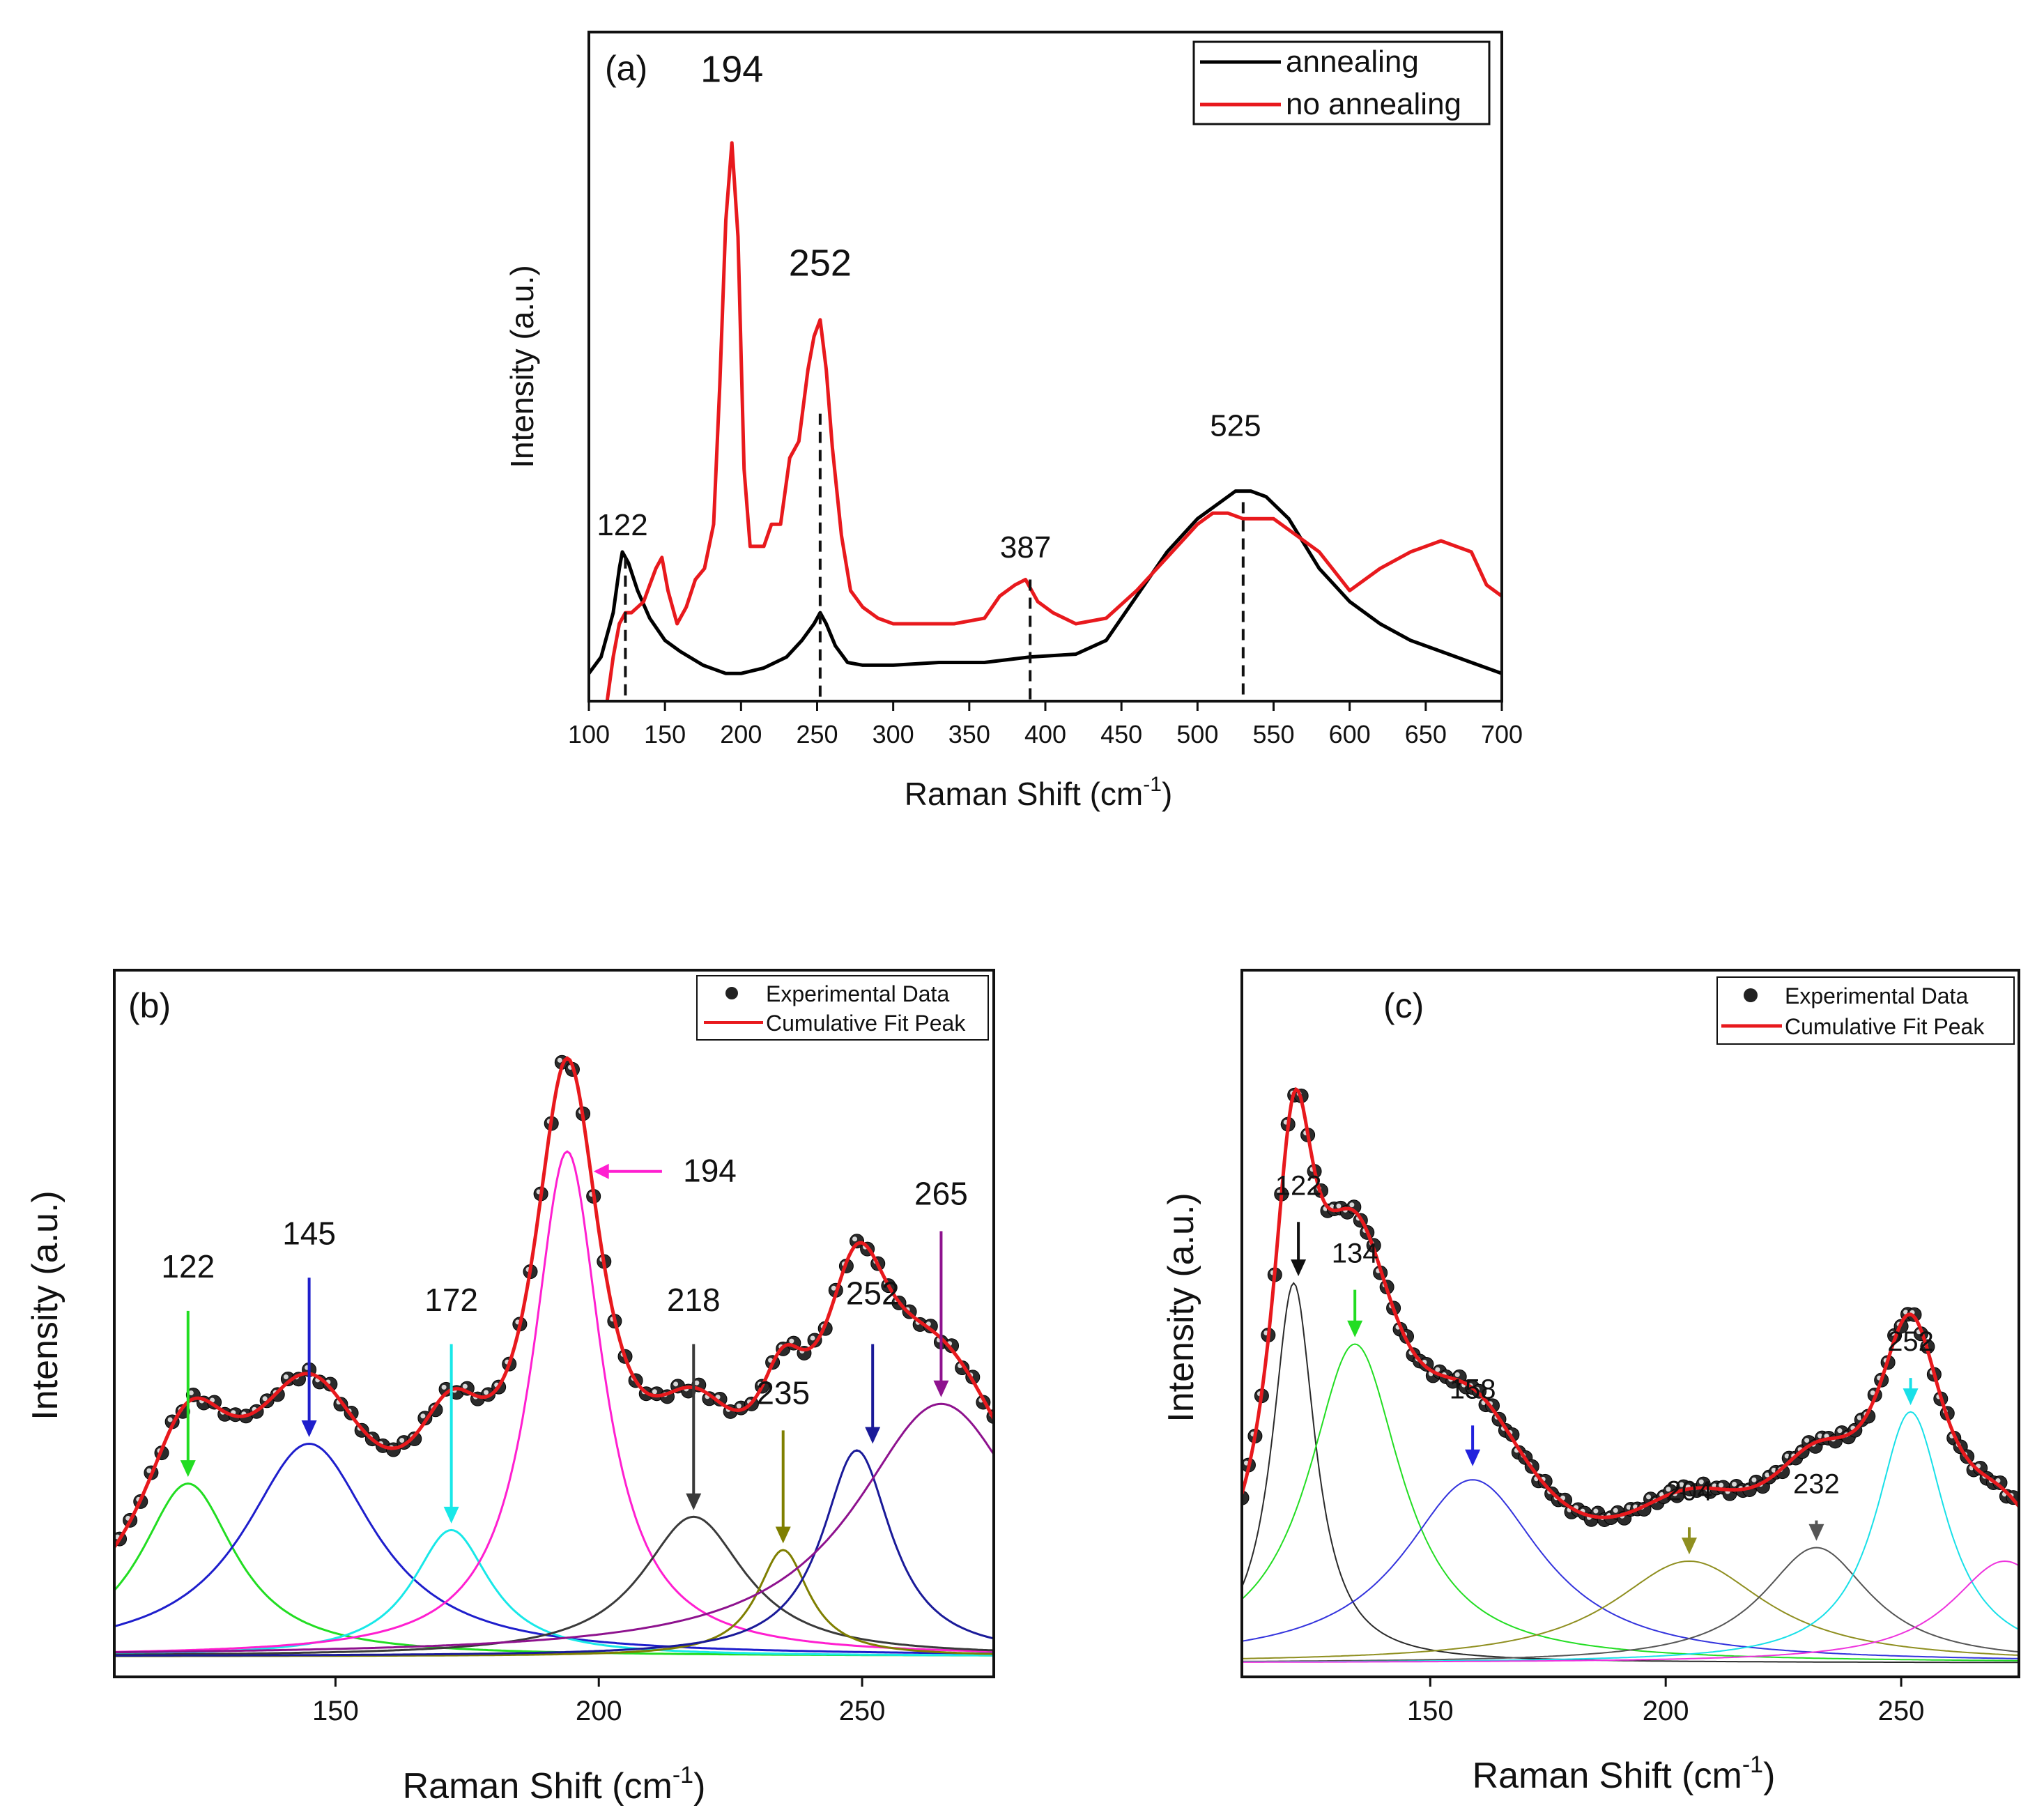 The image size is (2044, 1810). Describe the element at coordinates (522, 366) in the screenshot. I see `panel-a-y-axis-label: Intensity (a.u.)` at that location.